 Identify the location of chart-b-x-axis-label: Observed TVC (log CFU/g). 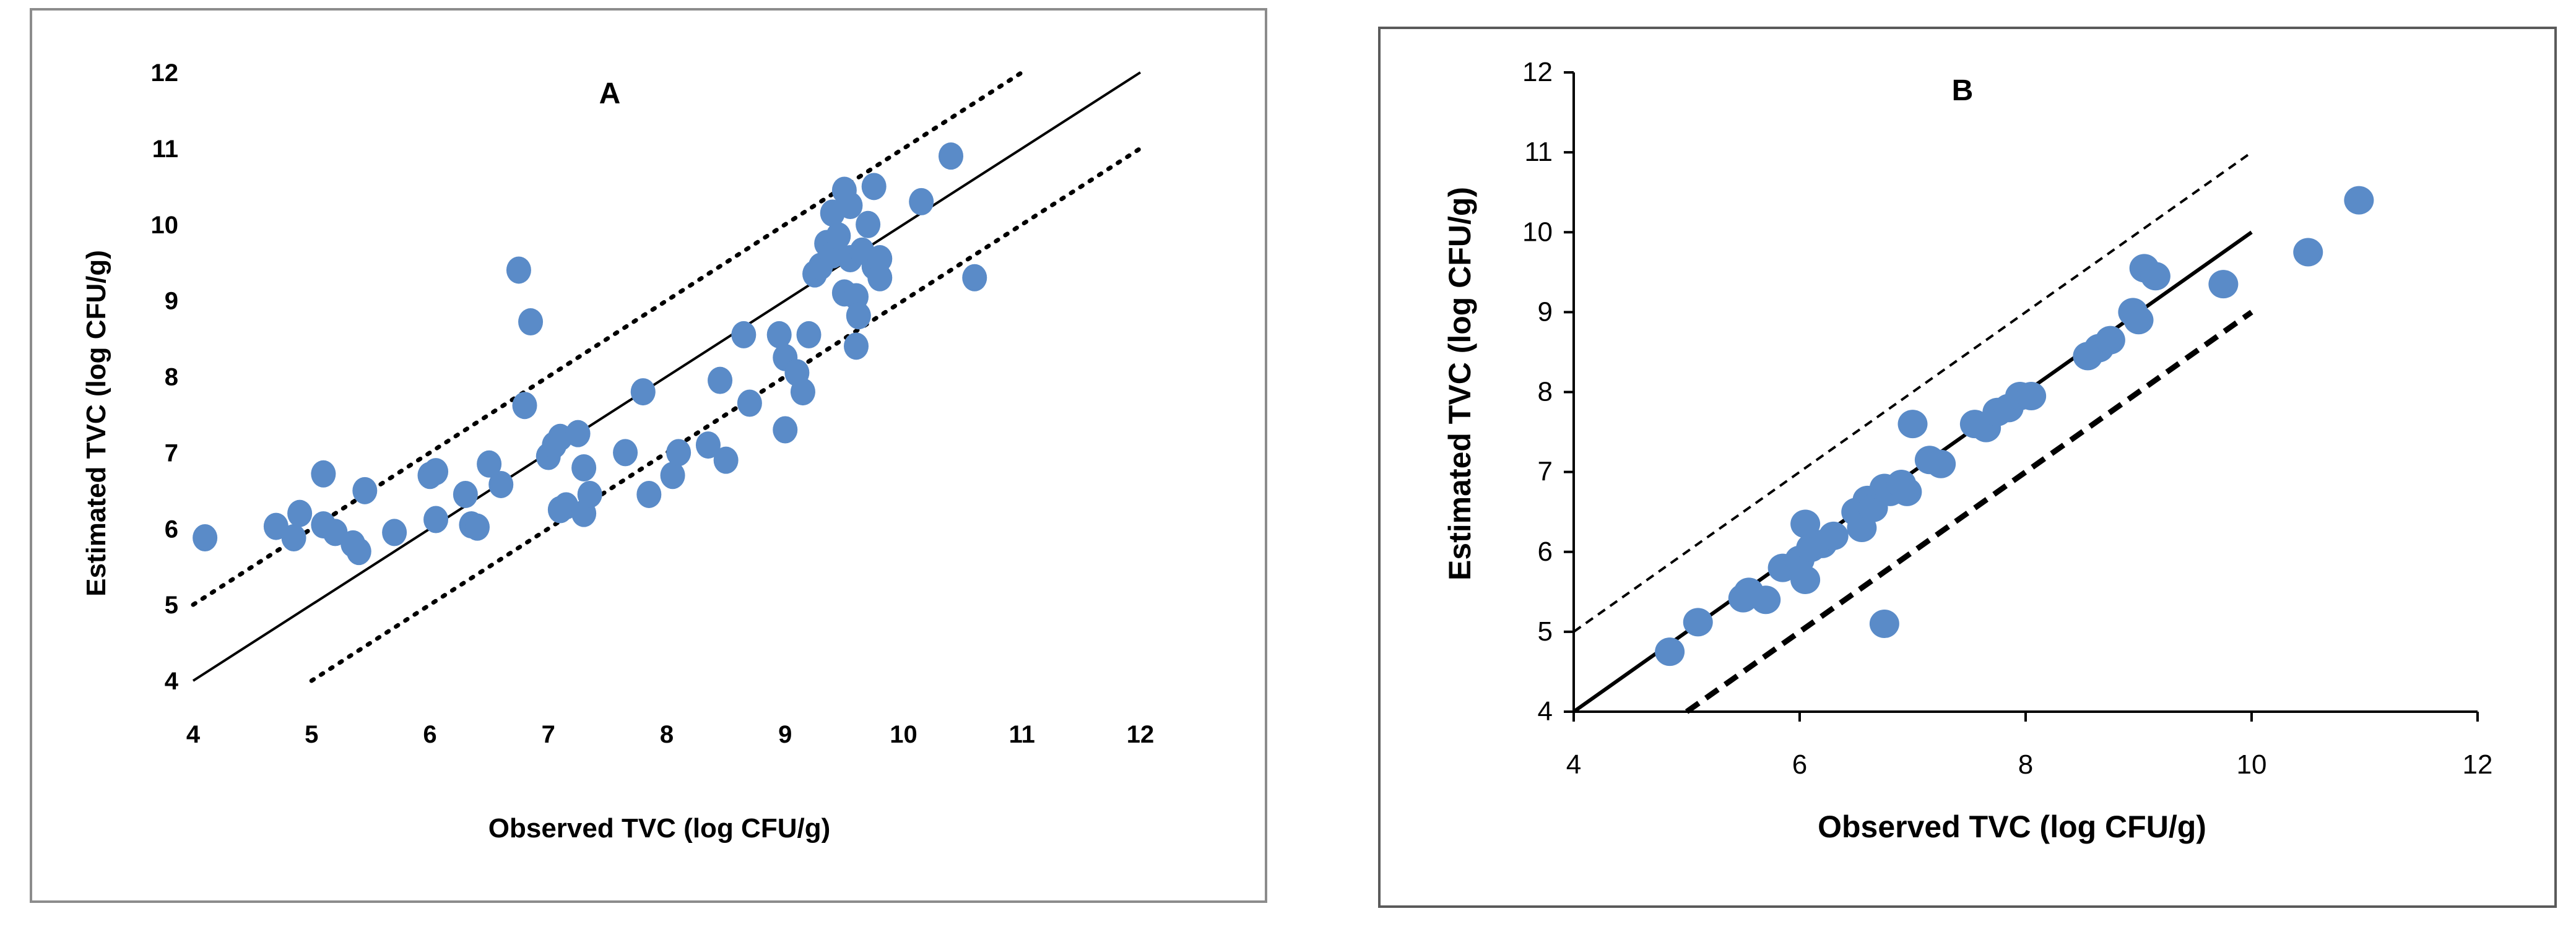
(2012, 826).